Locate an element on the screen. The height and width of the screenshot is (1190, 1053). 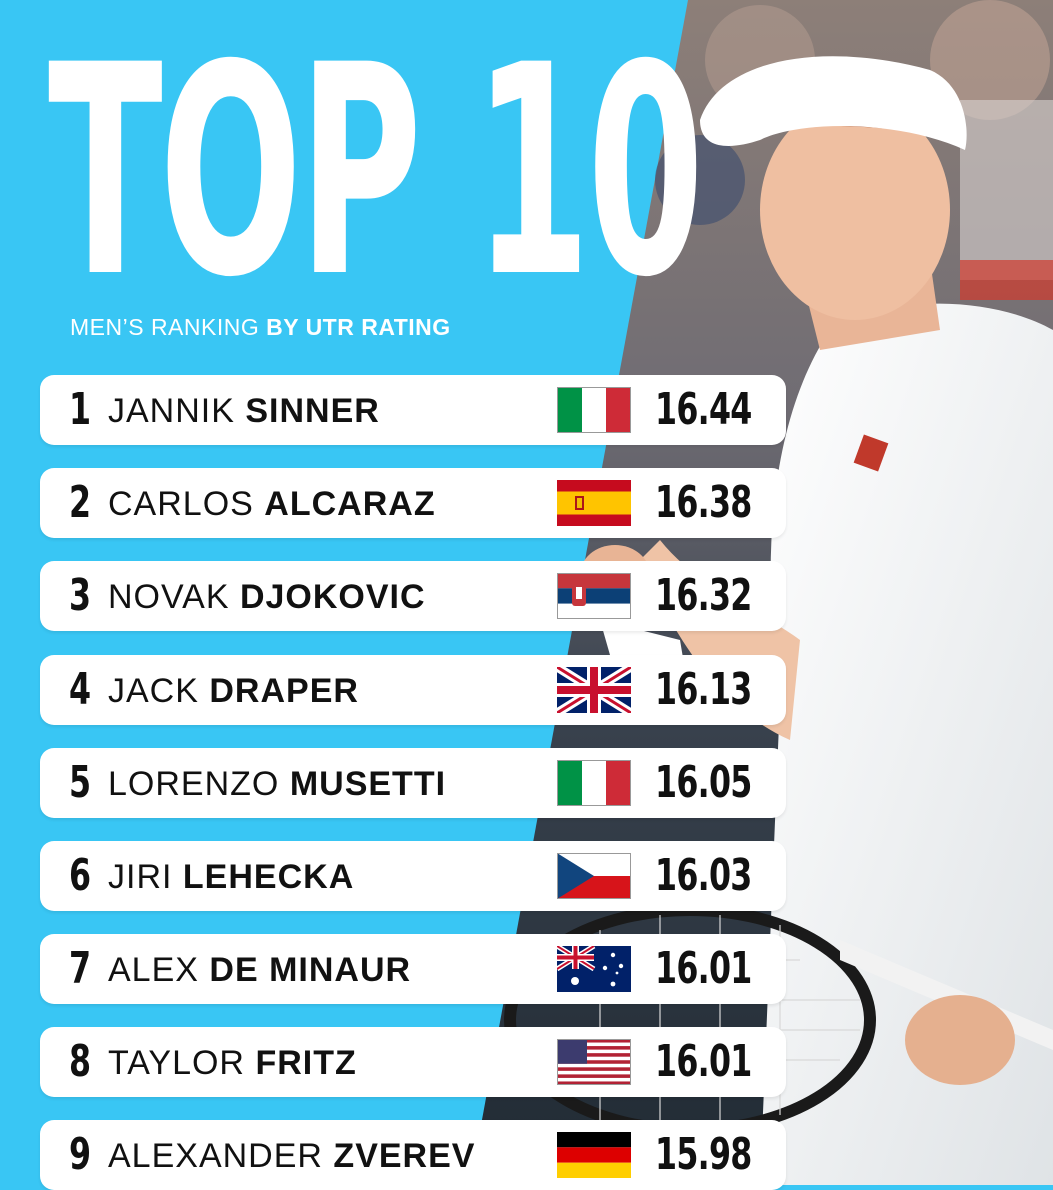
rank-number: 3 is located at coordinates (80, 595).